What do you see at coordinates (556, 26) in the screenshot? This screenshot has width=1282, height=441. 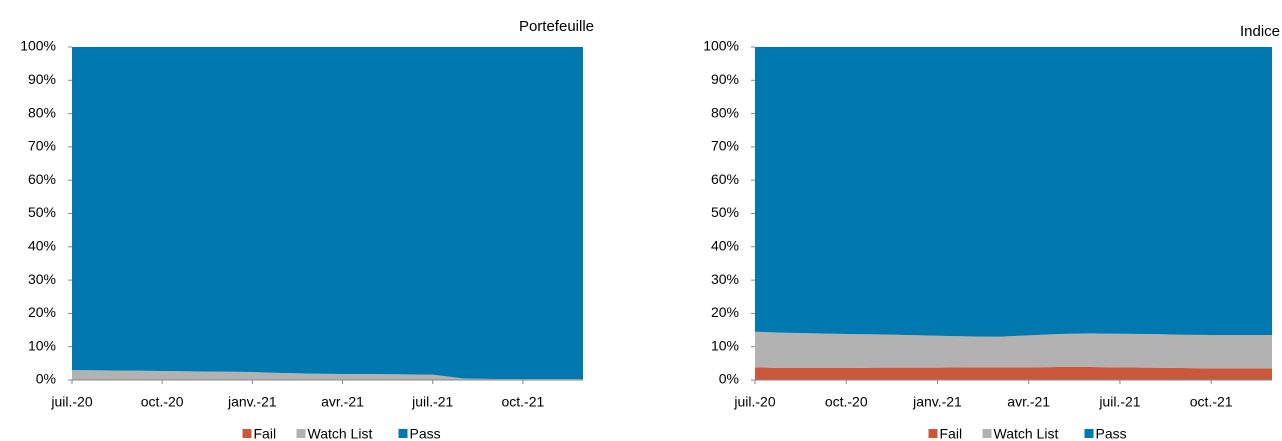 I see `chart-title: Portefeuille` at bounding box center [556, 26].